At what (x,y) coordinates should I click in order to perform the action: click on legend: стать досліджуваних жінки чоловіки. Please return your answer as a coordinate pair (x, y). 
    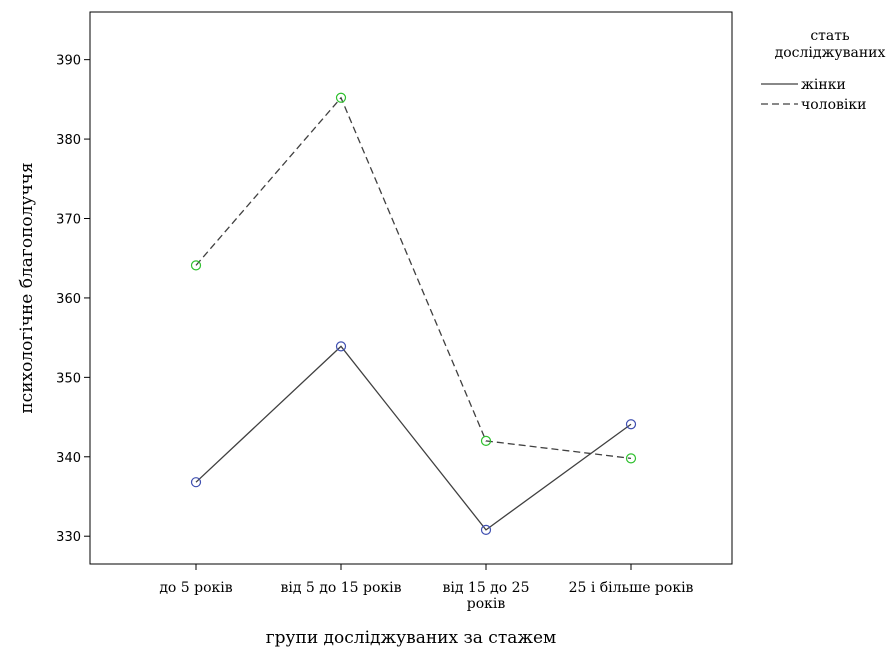
    Looking at the image, I should click on (823, 70).